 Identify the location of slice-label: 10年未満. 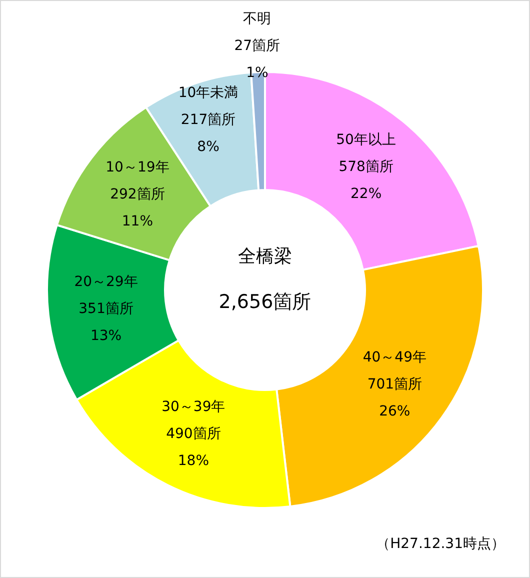
(208, 93).